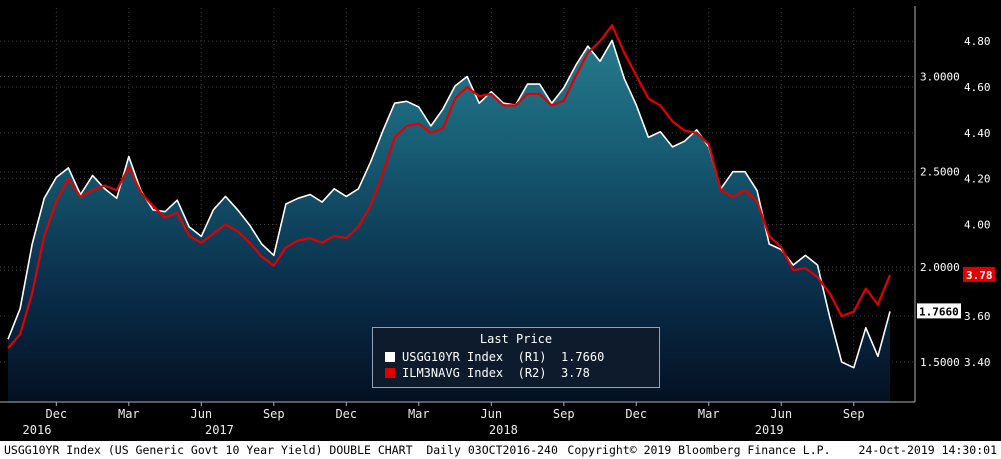  I want to click on svg-text: 3.40, so click(977, 362).